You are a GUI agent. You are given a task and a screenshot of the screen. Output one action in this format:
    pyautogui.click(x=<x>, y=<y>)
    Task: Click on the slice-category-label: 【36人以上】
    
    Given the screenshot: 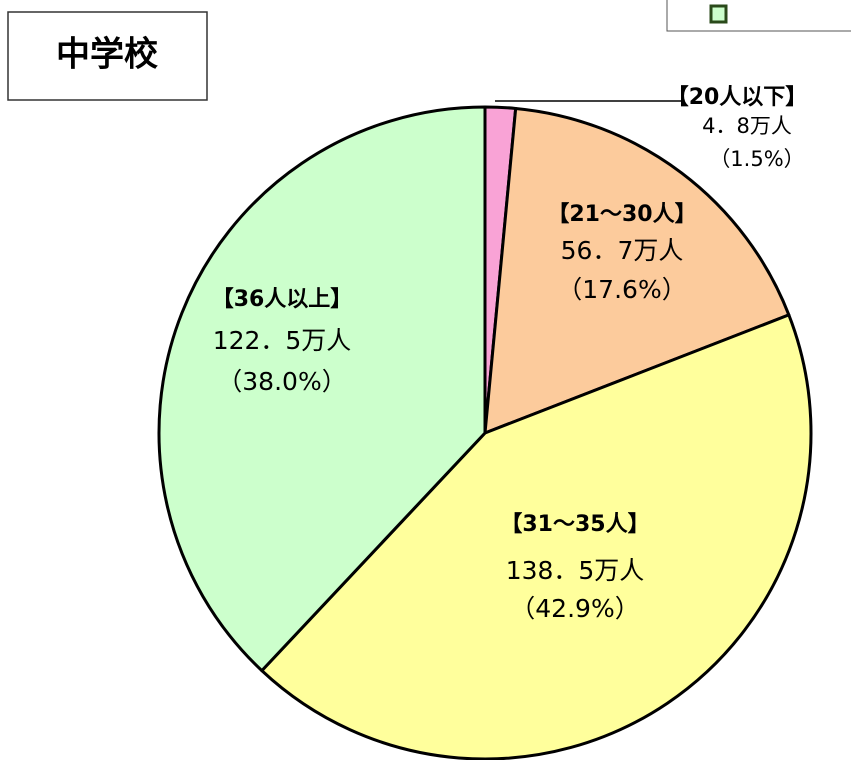 What is the action you would take?
    pyautogui.click(x=282, y=299)
    